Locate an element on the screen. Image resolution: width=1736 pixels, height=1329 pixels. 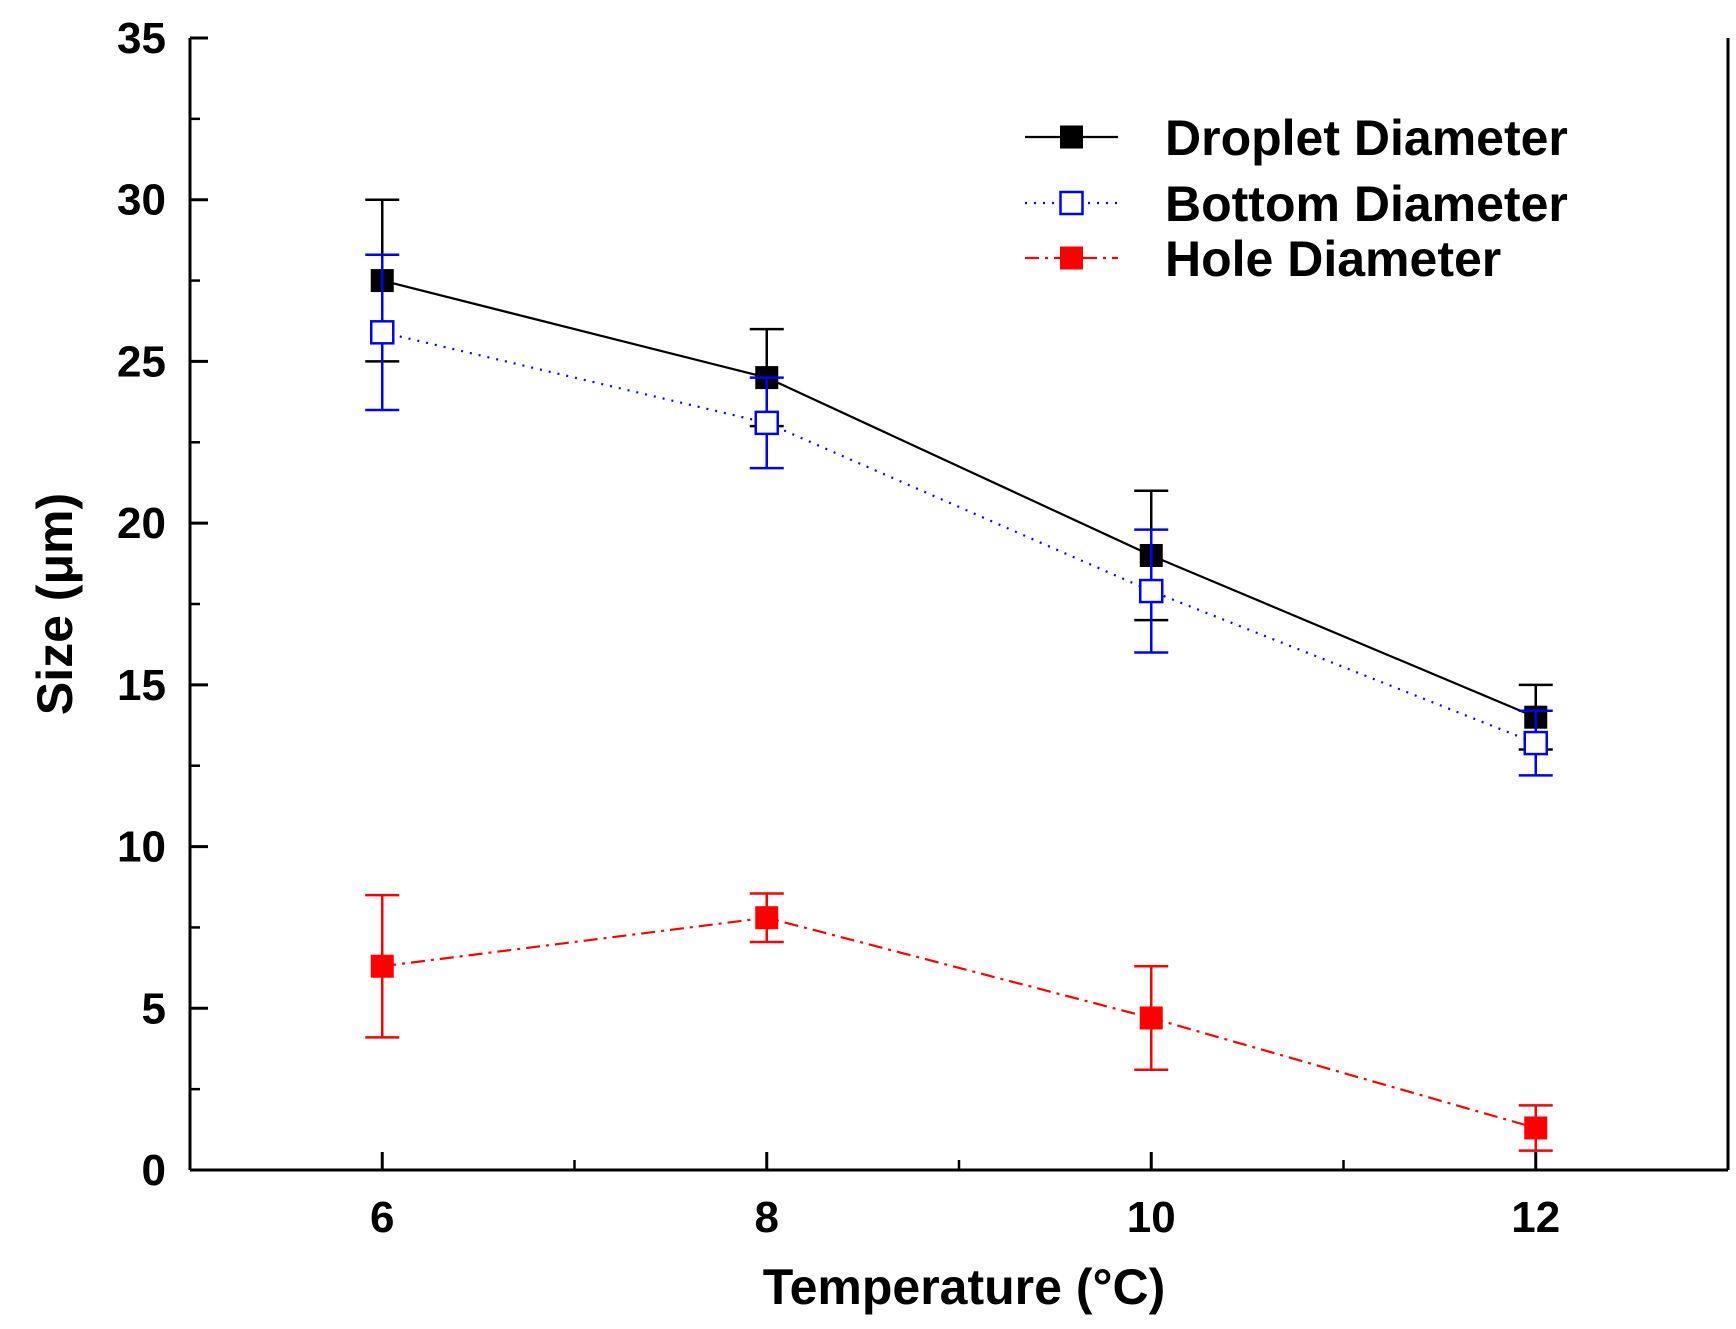
x-tick-label: 8 is located at coordinates (767, 1217).